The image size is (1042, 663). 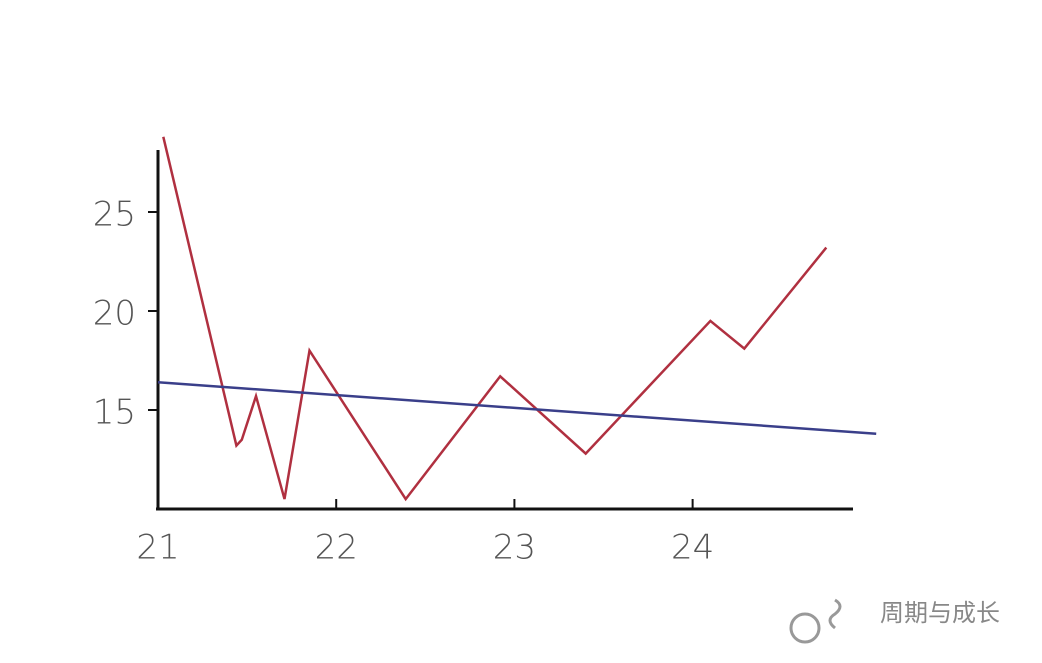 I want to click on x-tick-label: 21, so click(x=157, y=548).